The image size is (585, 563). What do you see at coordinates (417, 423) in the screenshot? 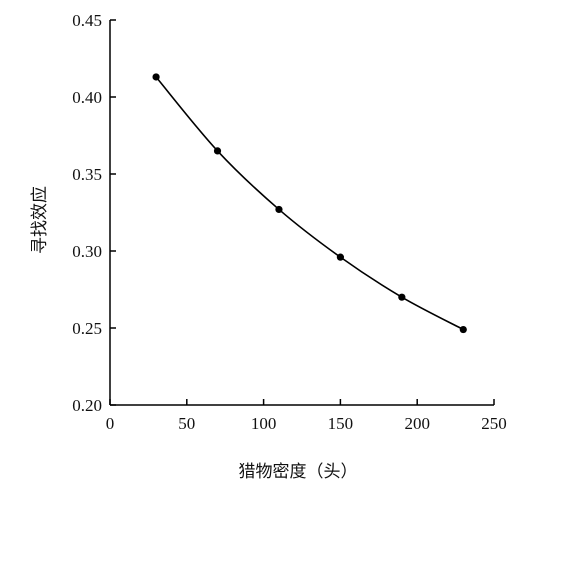
I see `x-tick-label: 200` at bounding box center [417, 423].